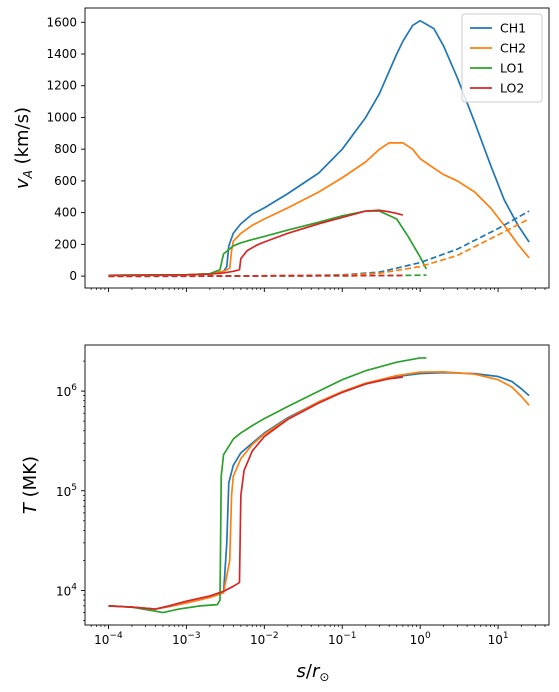 The height and width of the screenshot is (692, 559). I want to click on bottom-xtick-label: 10⁻⁴, so click(108, 639).